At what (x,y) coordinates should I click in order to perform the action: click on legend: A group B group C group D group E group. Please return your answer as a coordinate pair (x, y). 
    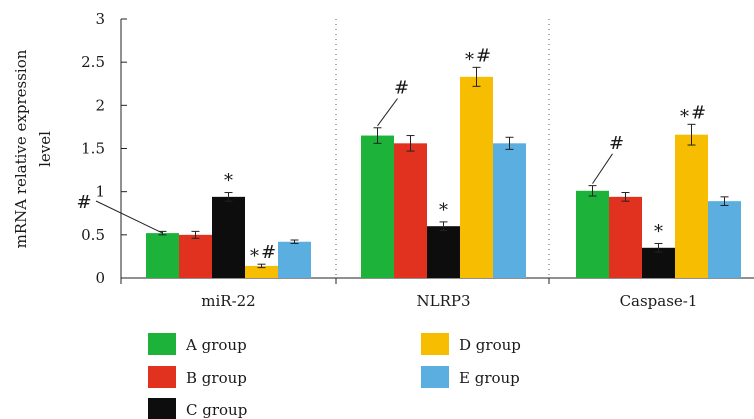
    Looking at the image, I should click on (334, 376).